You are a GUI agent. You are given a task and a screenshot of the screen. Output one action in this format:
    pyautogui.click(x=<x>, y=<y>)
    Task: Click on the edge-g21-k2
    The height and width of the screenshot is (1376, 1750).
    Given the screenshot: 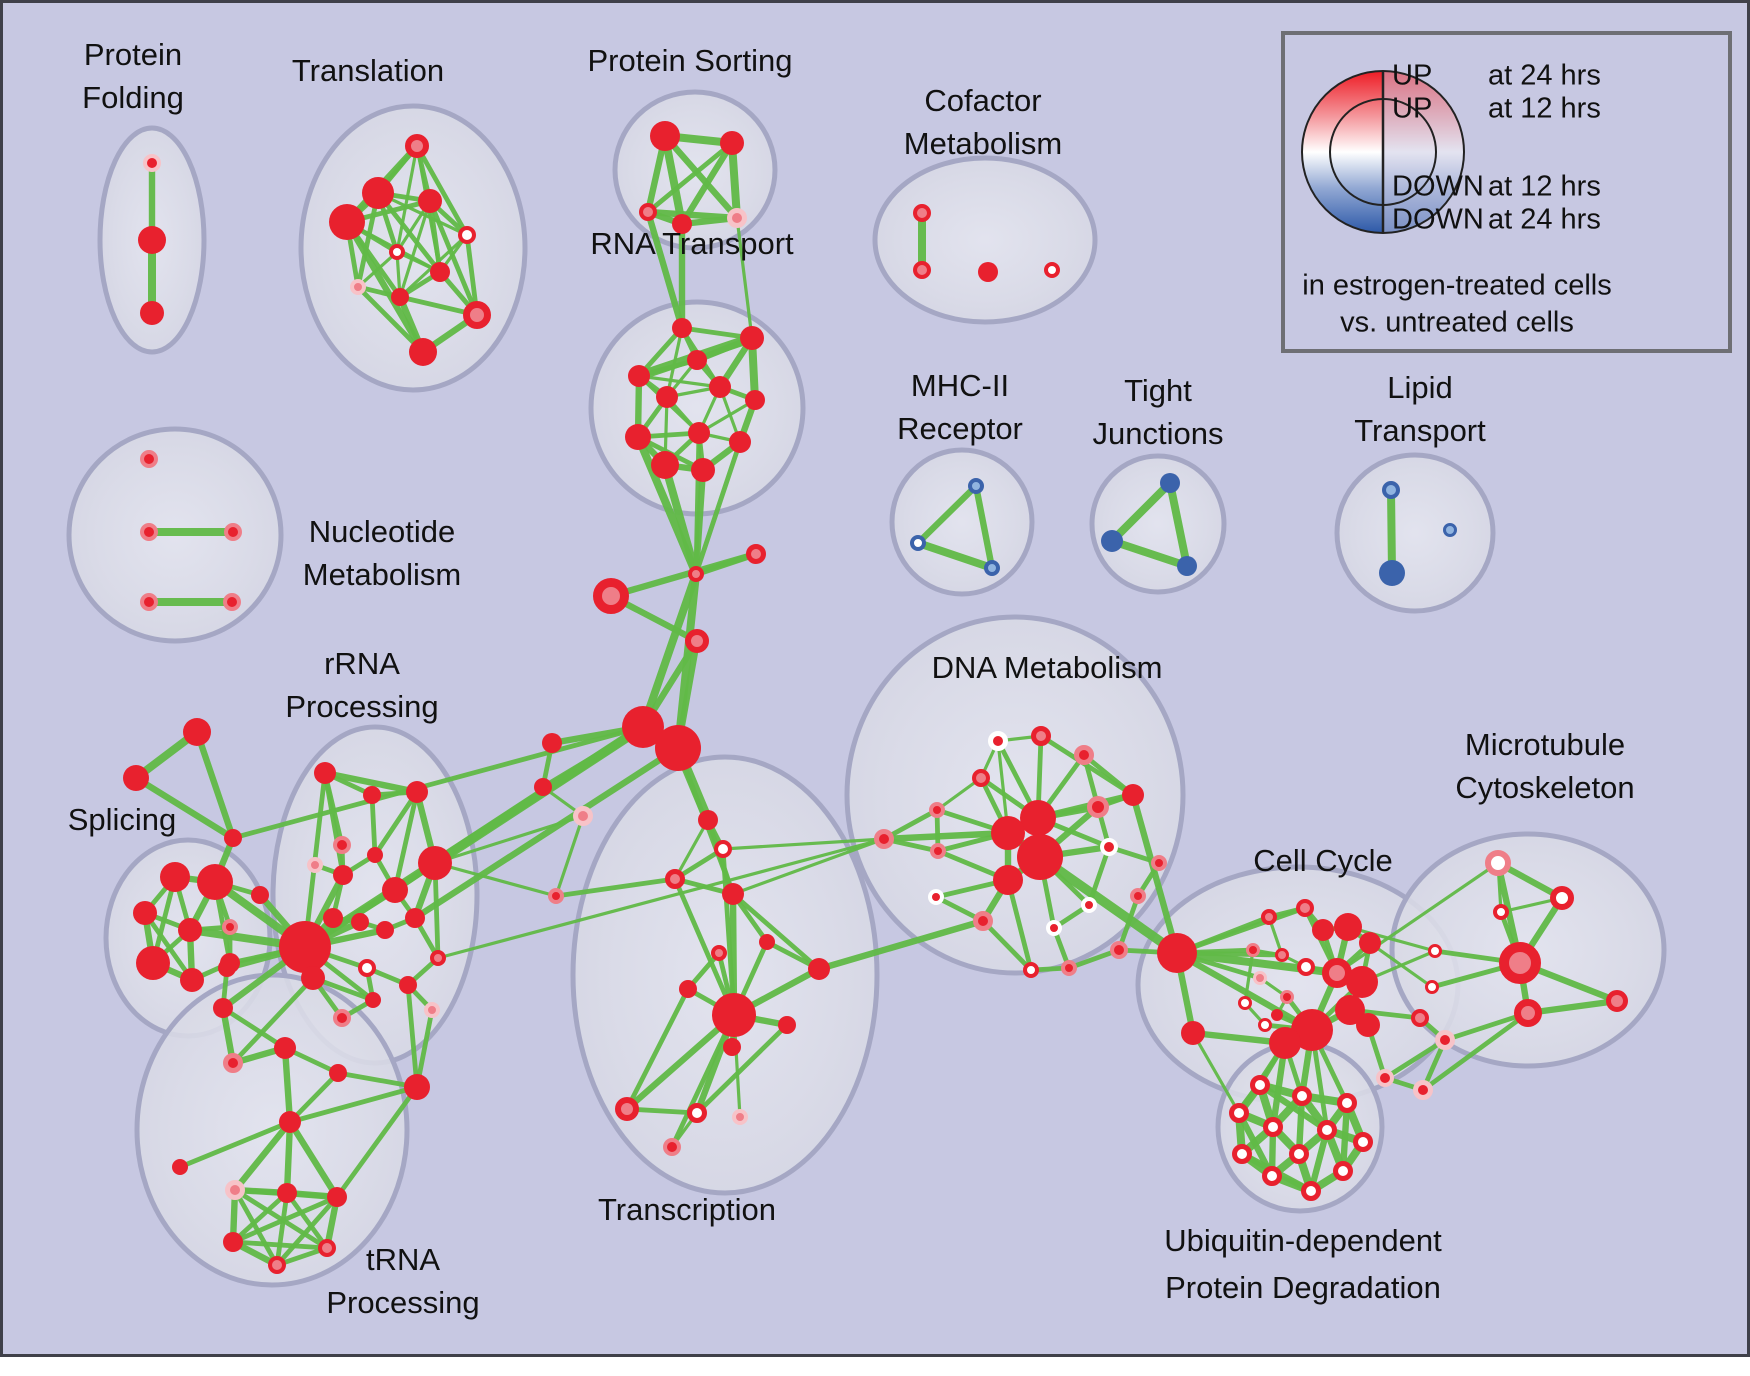 What is the action you would take?
    pyautogui.click(x=254, y=1028)
    